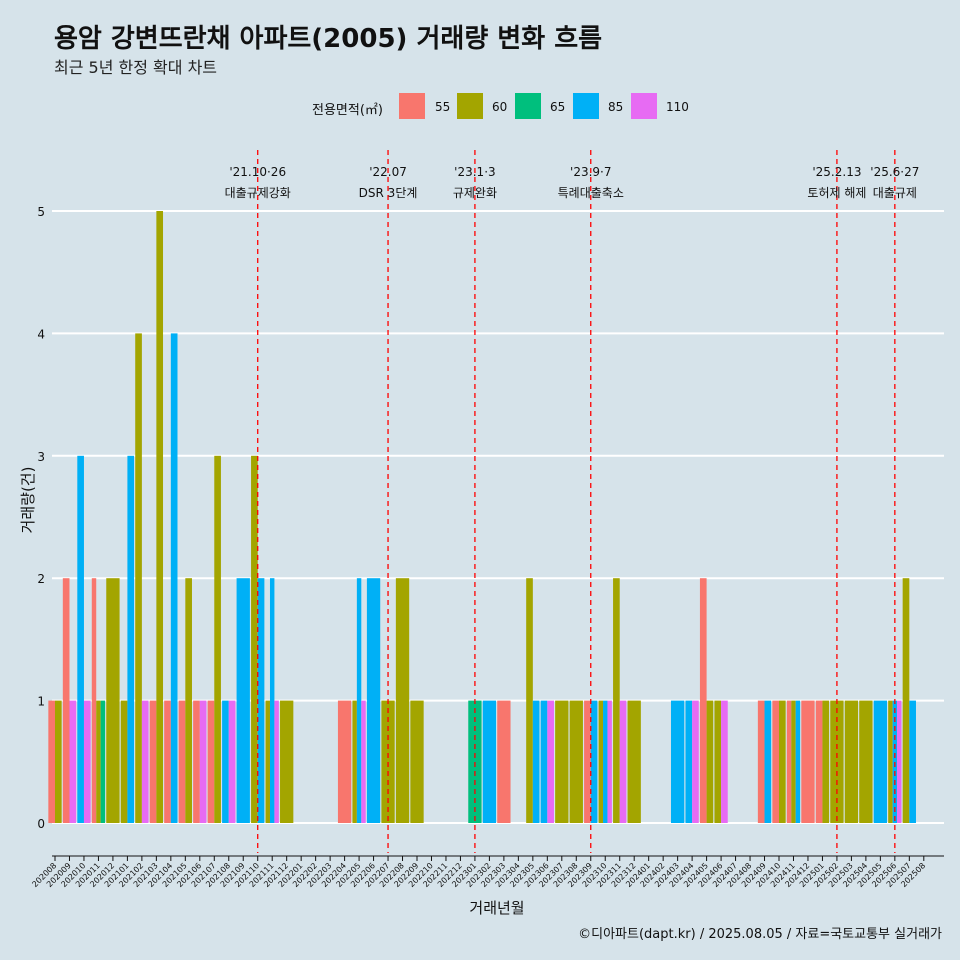 This screenshot has width=960, height=960. I want to click on legend-label-55: 55, so click(443, 107).